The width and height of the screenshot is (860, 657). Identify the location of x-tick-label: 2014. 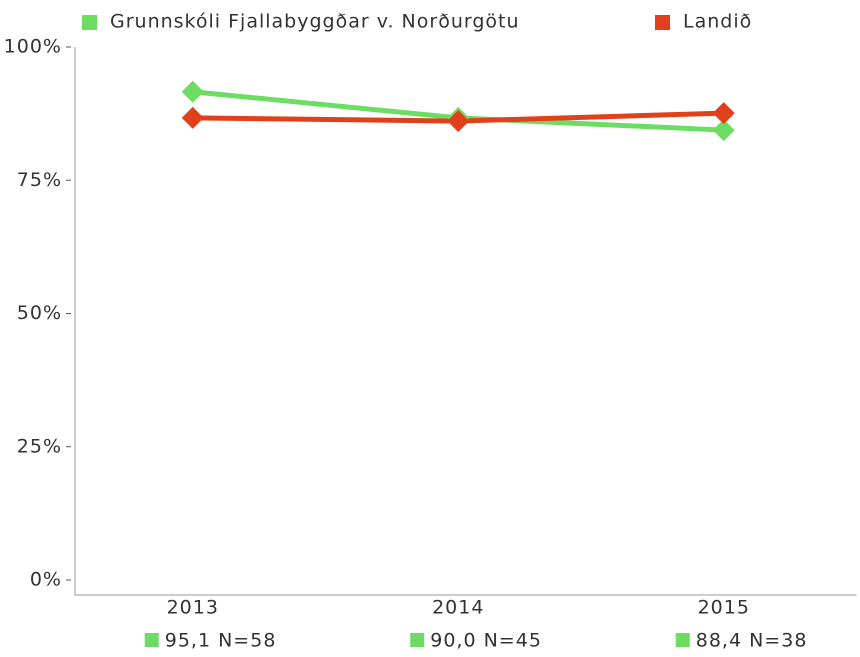
(458, 608).